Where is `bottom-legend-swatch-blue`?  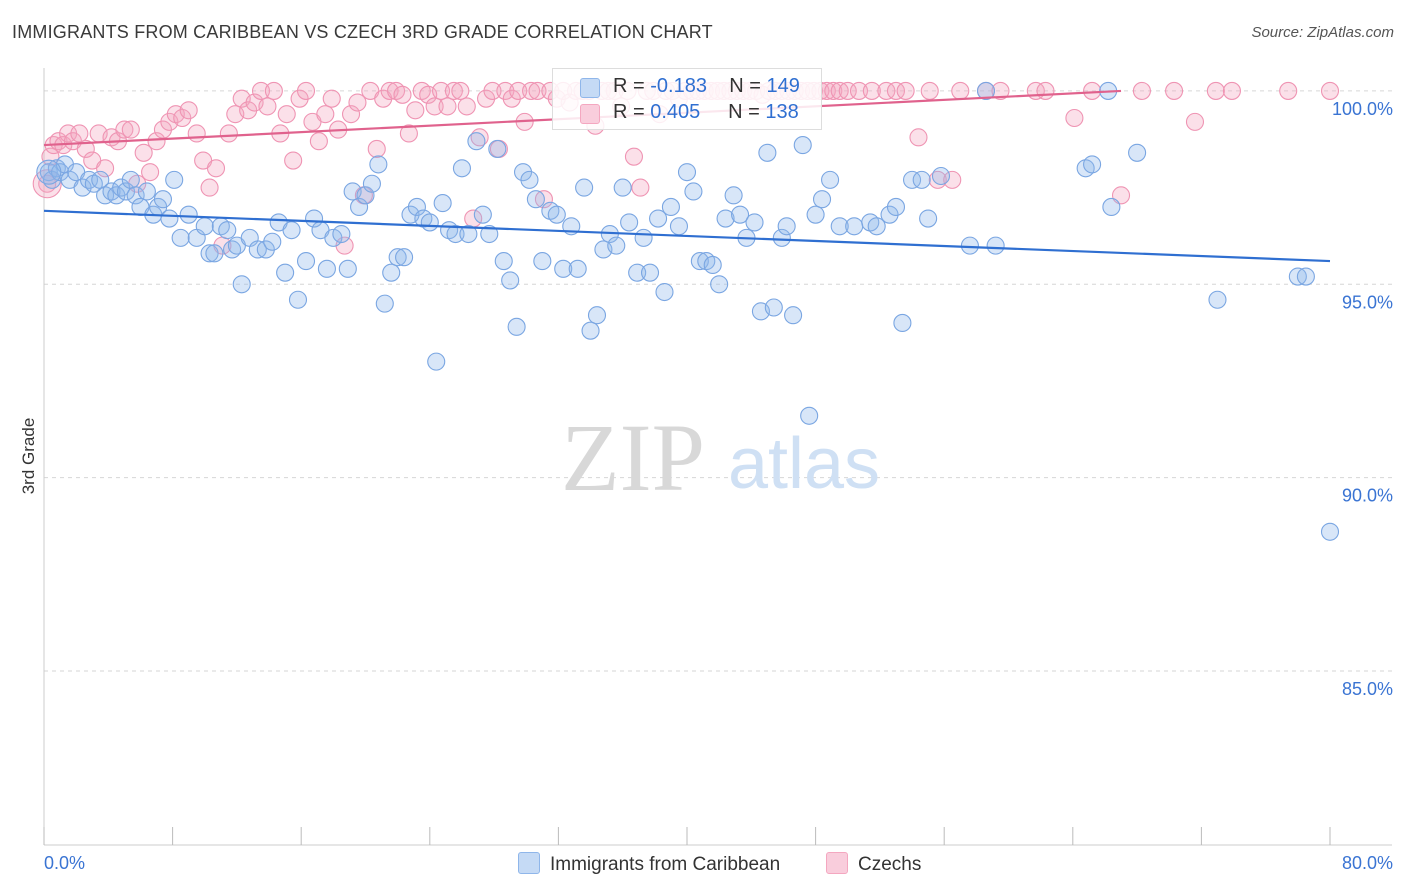
bottom-legend-swatch-blue is located at coordinates (529, 863).